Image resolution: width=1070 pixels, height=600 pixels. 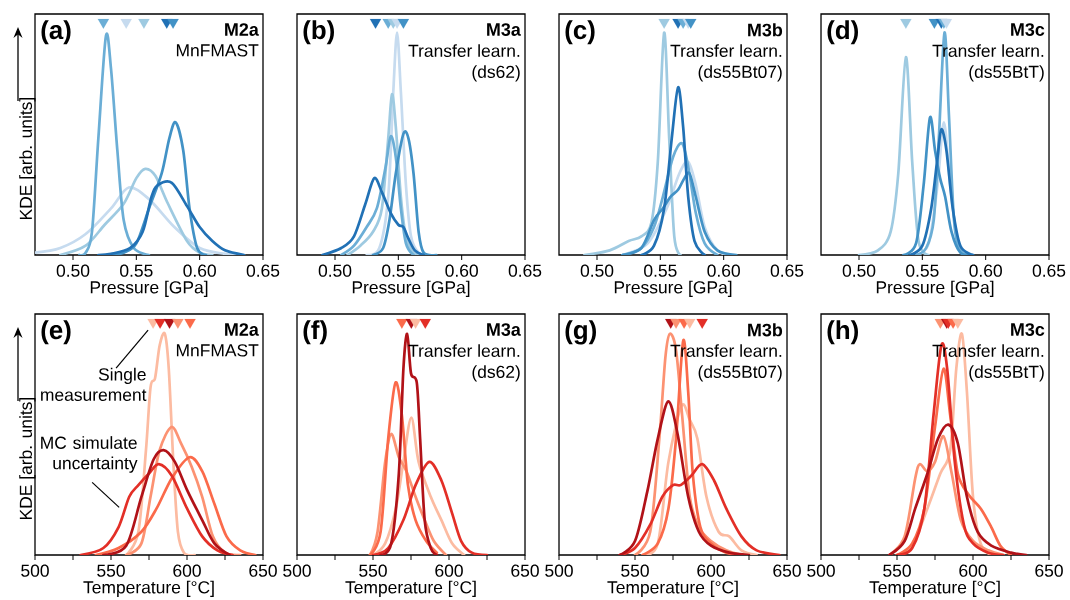 What do you see at coordinates (89, 454) in the screenshot?
I see `annotation: MC simulate uncertainty` at bounding box center [89, 454].